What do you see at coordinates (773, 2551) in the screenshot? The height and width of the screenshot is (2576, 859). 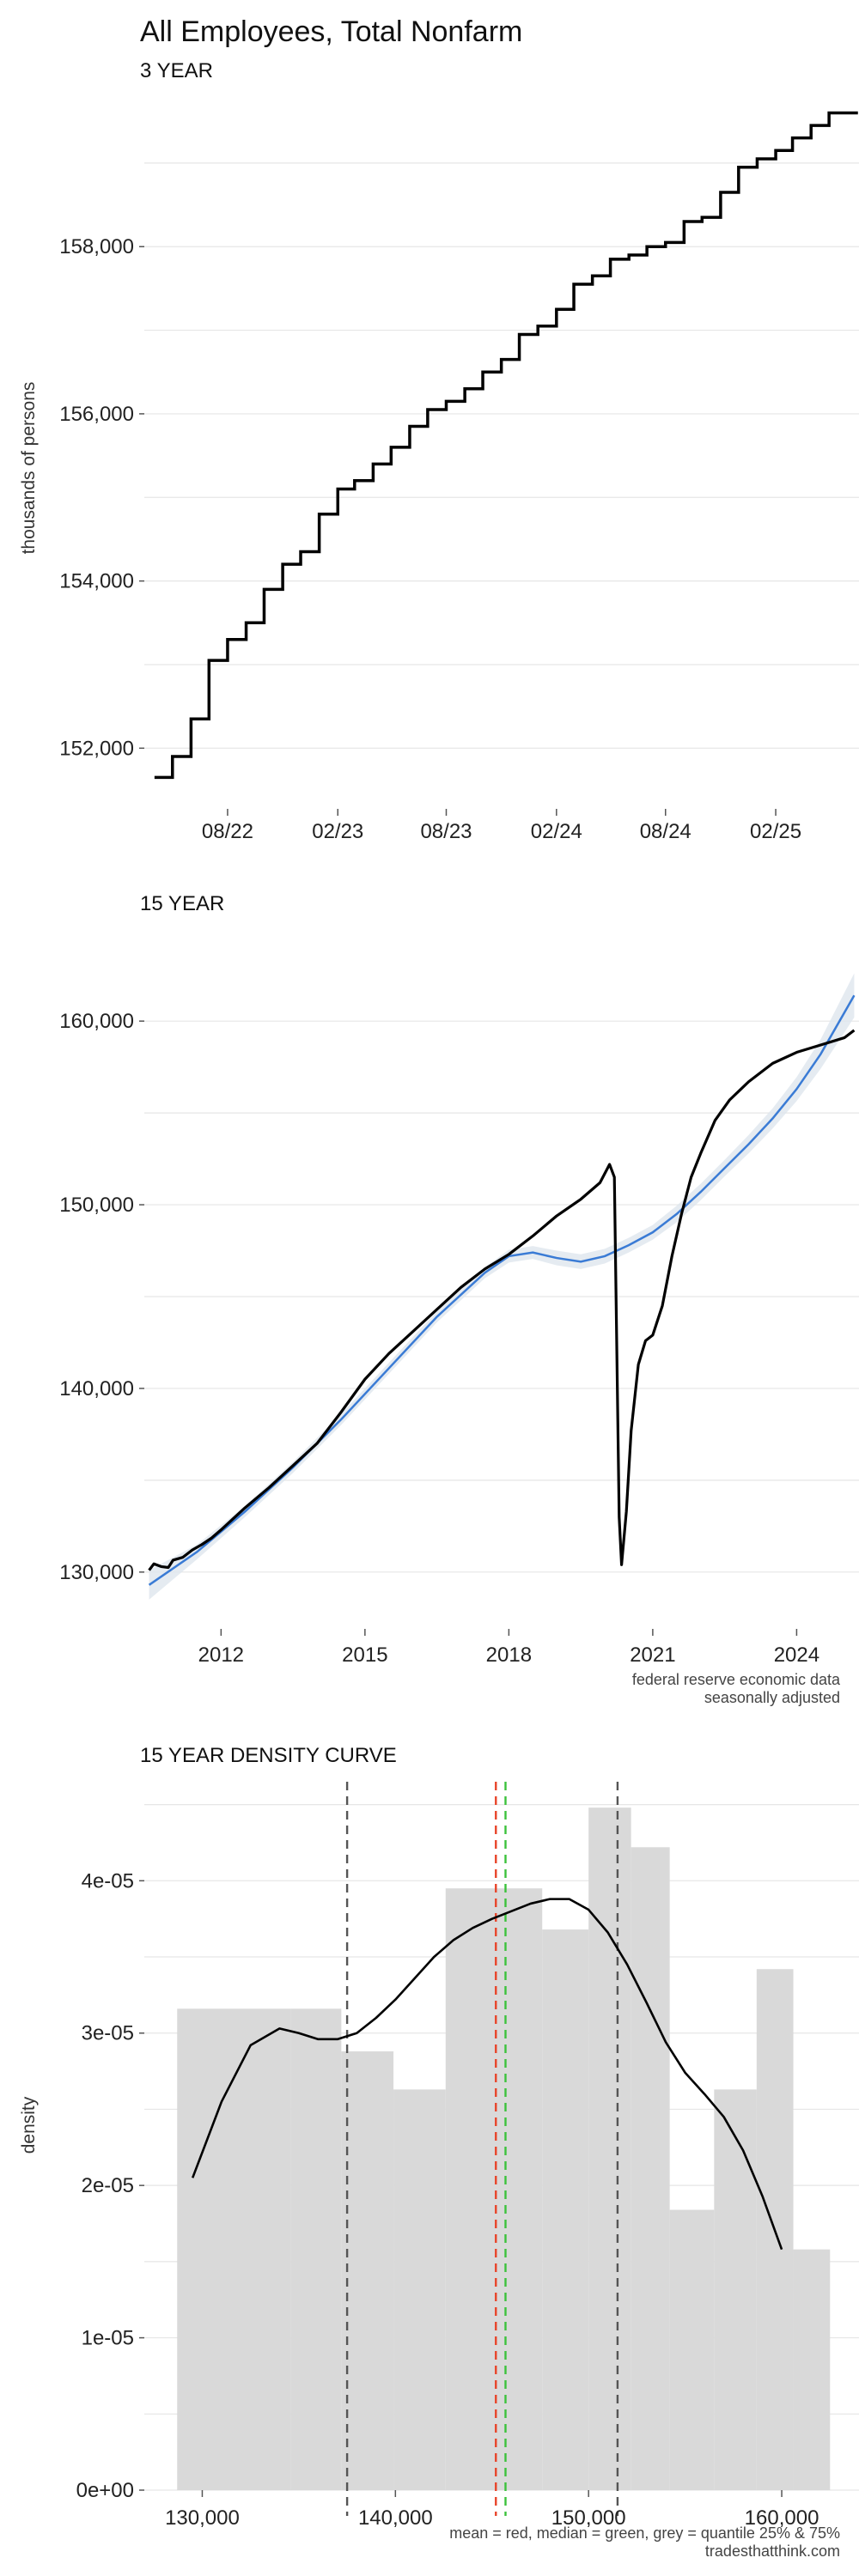 I see `site-caption: tradesthatthink.com` at bounding box center [773, 2551].